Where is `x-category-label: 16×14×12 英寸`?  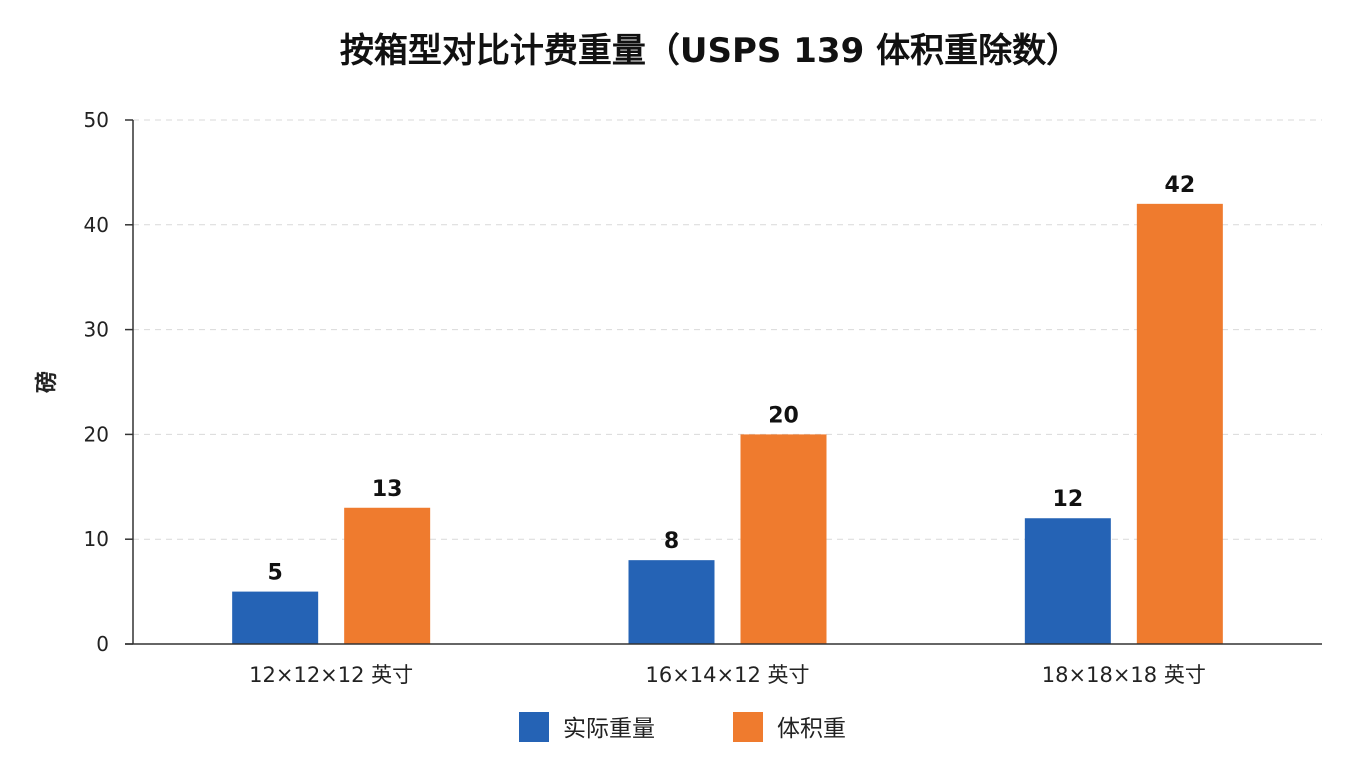
x-category-label: 16×14×12 英寸 is located at coordinates (727, 675).